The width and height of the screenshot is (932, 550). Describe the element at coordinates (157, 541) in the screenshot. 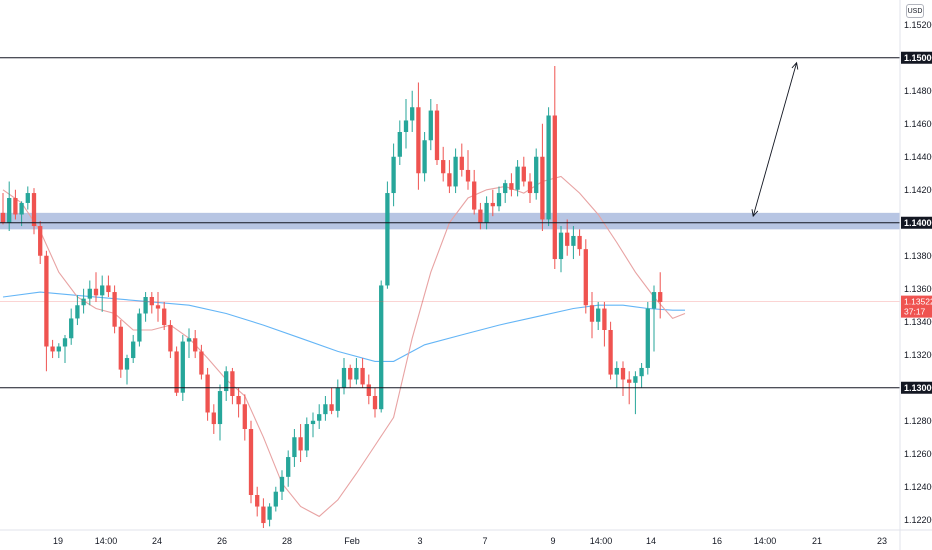

I see `time-tick-label: 24` at that location.